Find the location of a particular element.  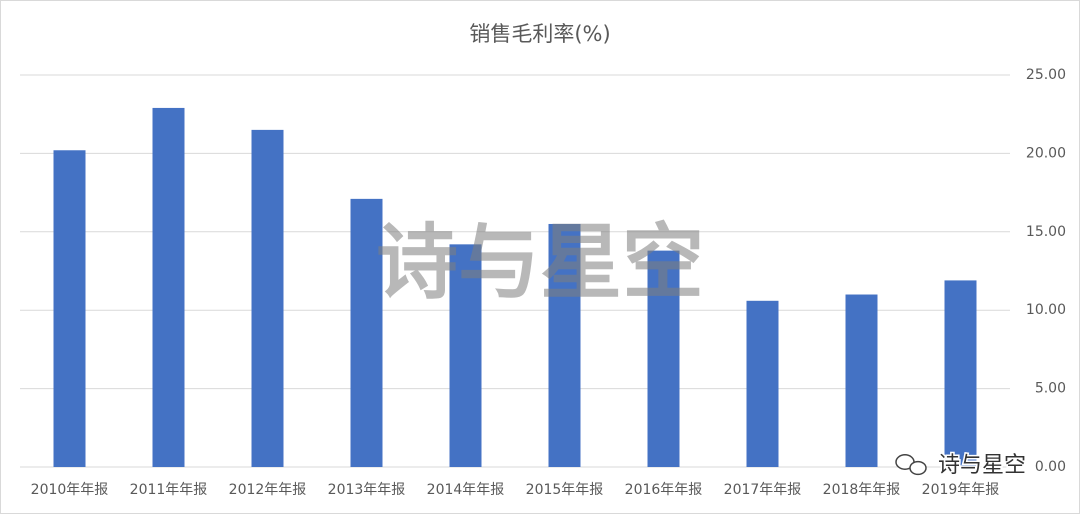

x-tick-label: 2010年年报 is located at coordinates (70, 490).